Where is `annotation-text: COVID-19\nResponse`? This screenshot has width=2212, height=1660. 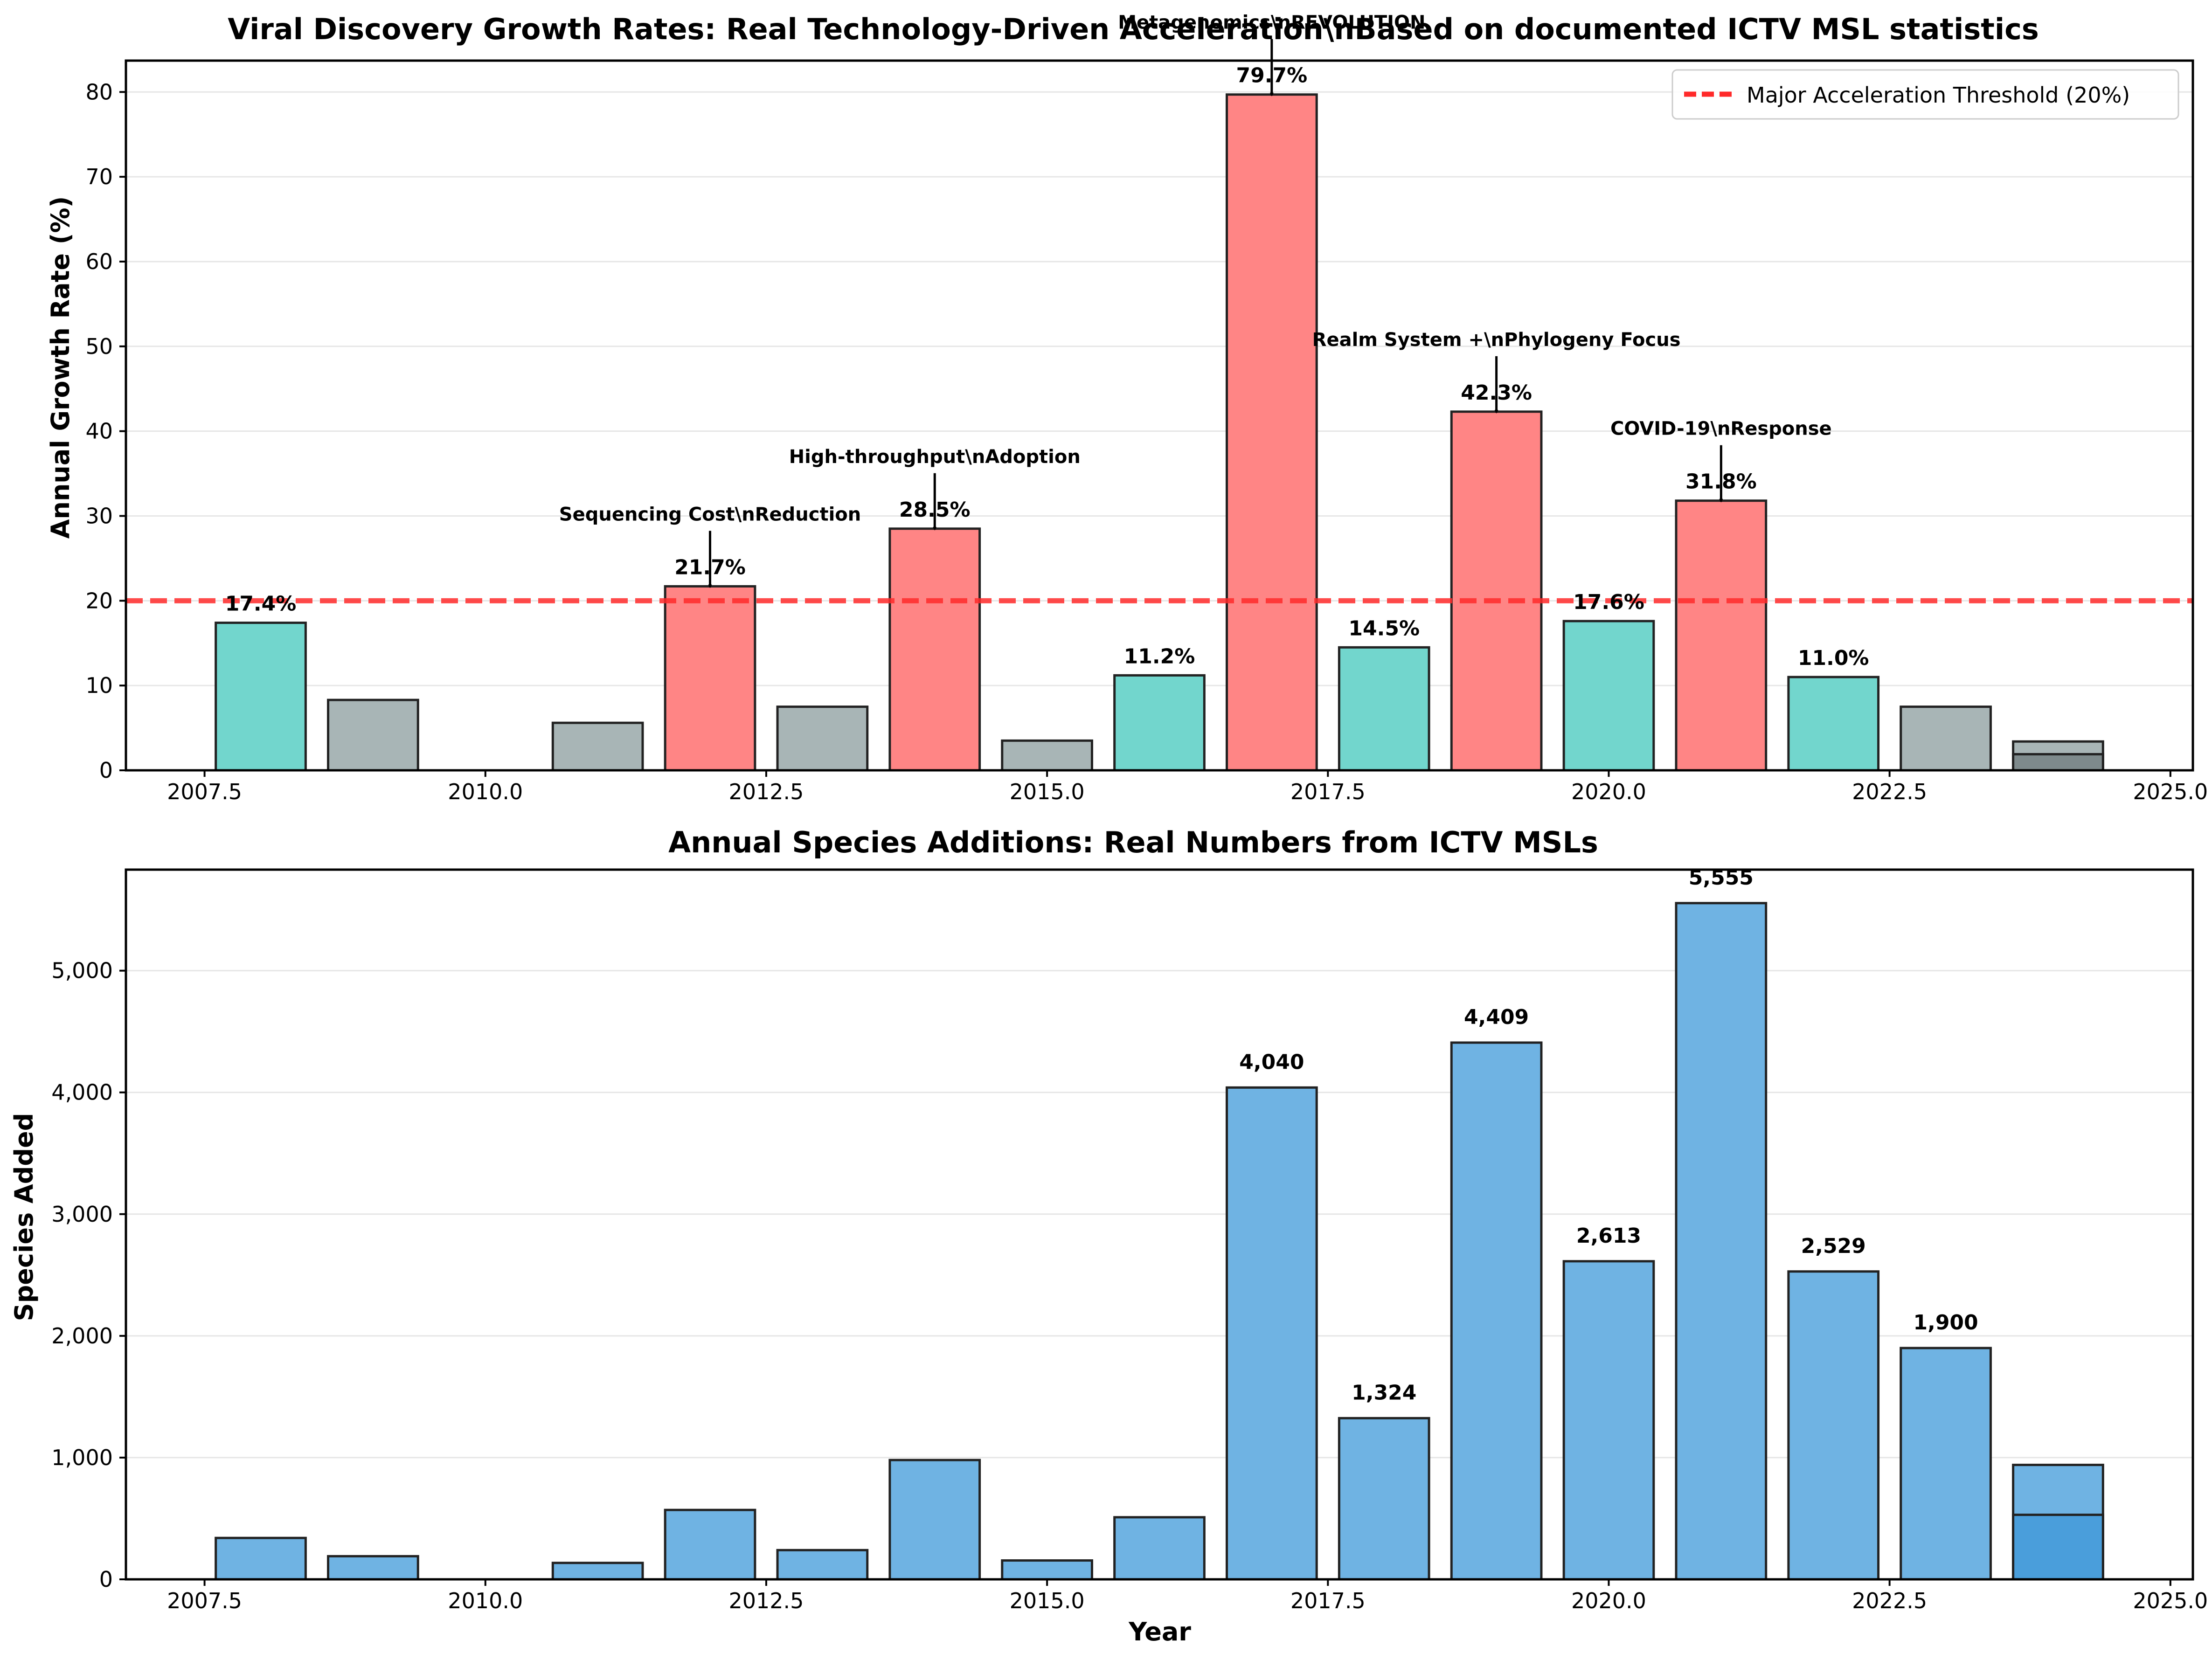 annotation-text: COVID-19\nResponse is located at coordinates (1721, 429).